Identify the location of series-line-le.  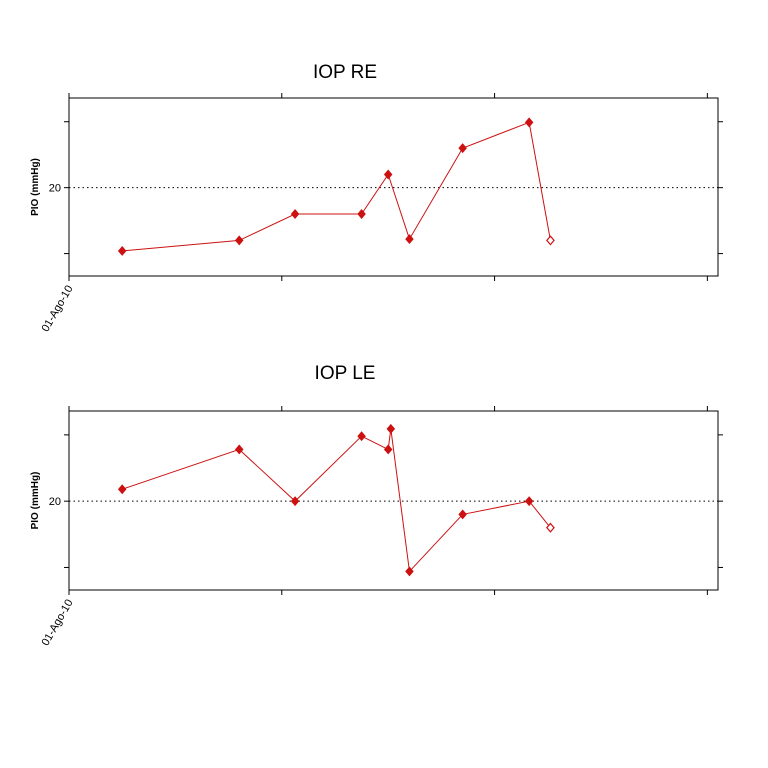
(336, 500).